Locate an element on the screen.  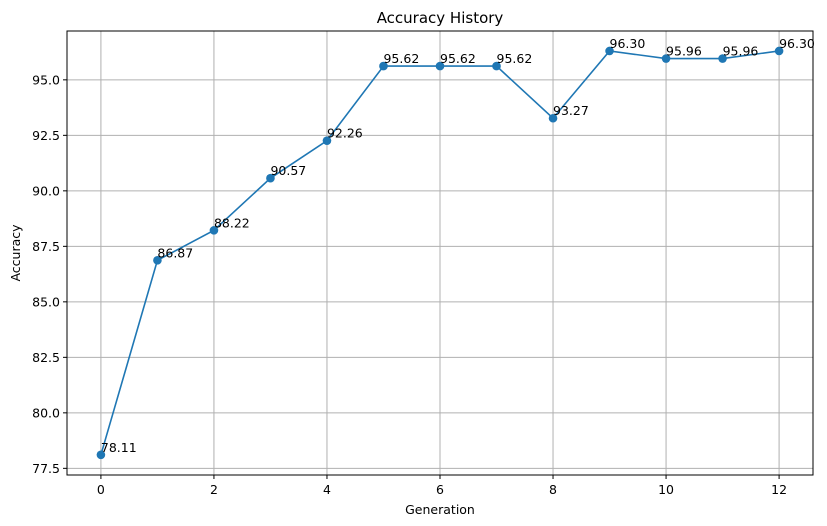
data-value-label: 92.26 is located at coordinates (345, 133).